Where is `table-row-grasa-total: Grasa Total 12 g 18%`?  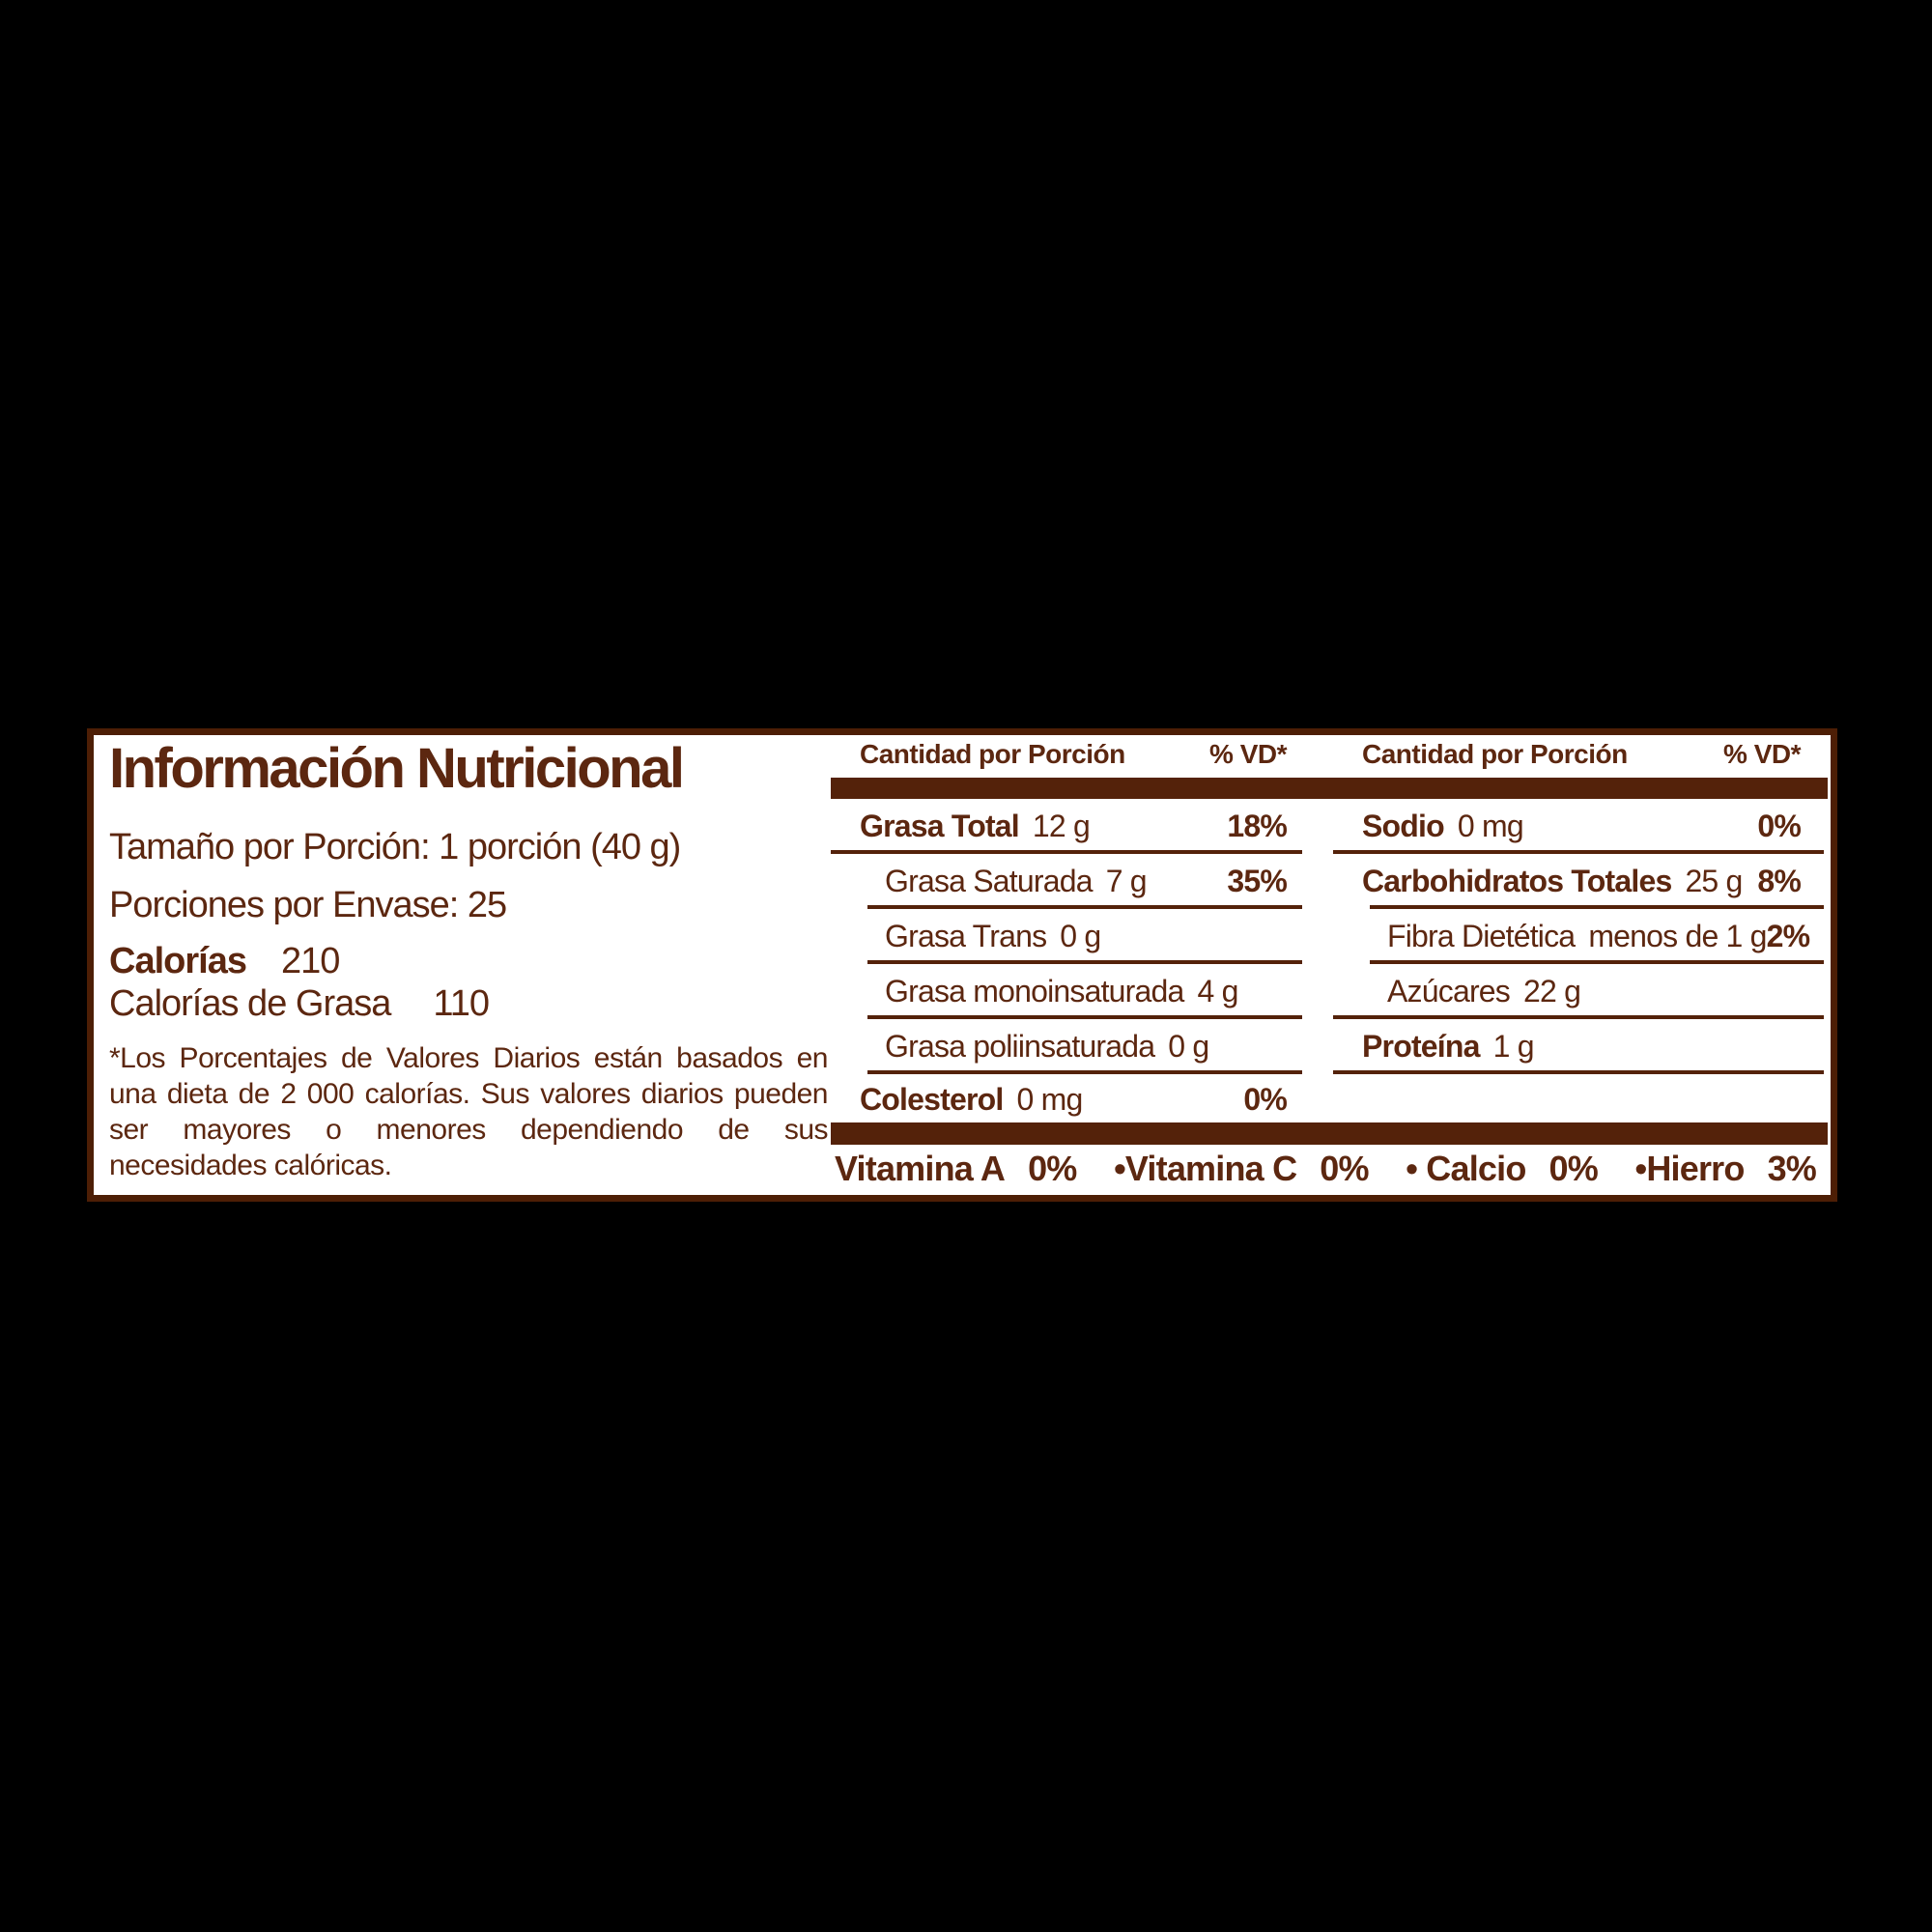 table-row-grasa-total: Grasa Total 12 g 18% is located at coordinates (1066, 826).